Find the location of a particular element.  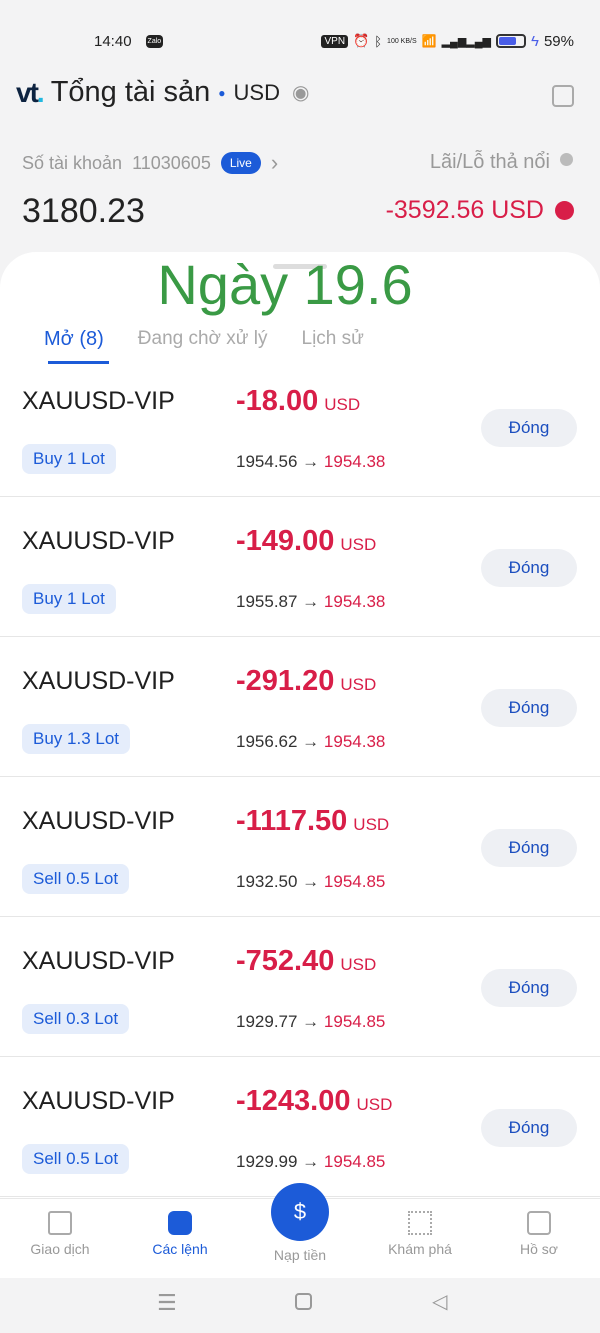

nav-explore: Khám phá is located at coordinates (420, 1234).